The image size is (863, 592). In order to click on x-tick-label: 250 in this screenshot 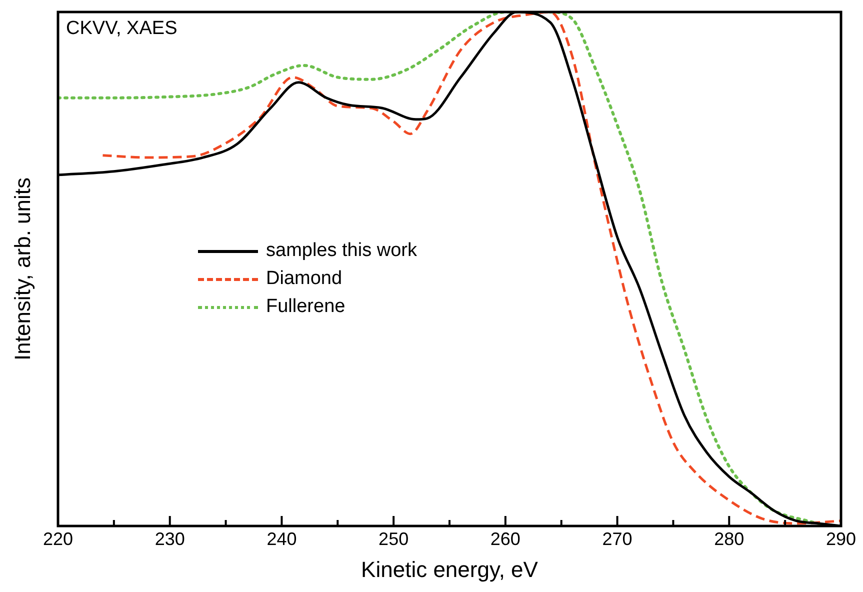, I will do `click(393, 538)`.